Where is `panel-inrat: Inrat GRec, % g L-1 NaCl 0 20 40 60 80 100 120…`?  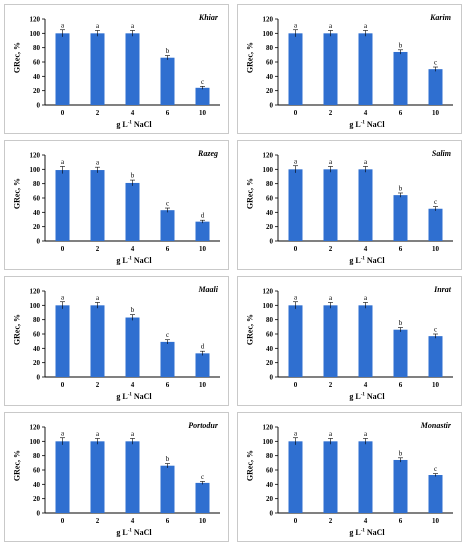
panel-inrat: Inrat GRec, % g L-1 NaCl 0 20 40 60 80 100 120… is located at coordinates (349, 341).